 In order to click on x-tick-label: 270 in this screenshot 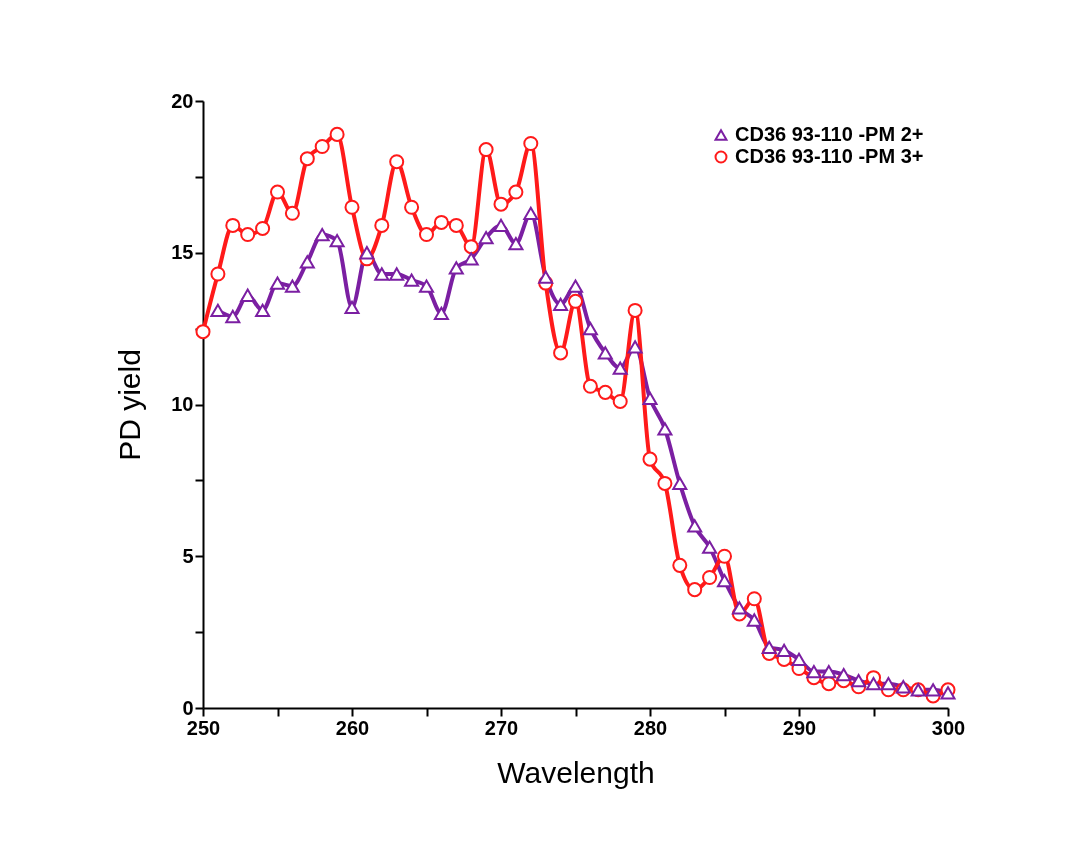, I will do `click(501, 727)`.